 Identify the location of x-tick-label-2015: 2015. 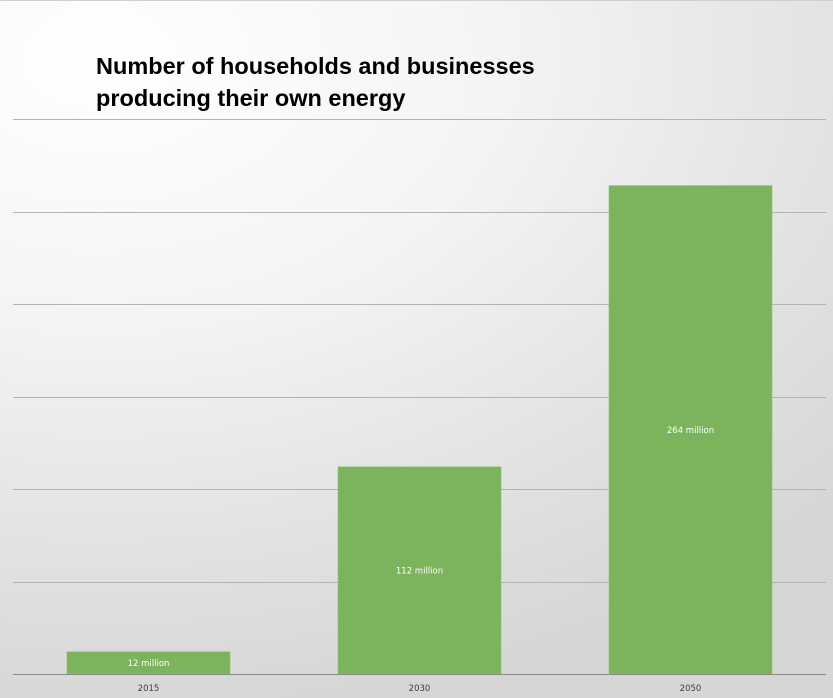
(149, 689).